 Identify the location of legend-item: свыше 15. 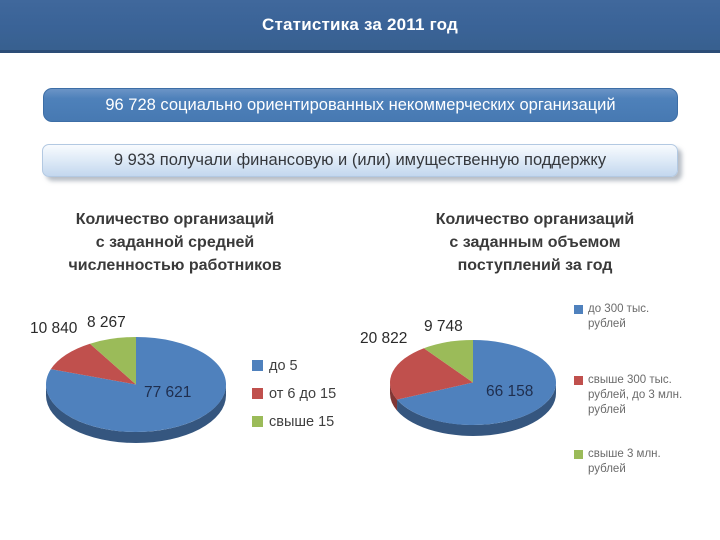
(294, 421).